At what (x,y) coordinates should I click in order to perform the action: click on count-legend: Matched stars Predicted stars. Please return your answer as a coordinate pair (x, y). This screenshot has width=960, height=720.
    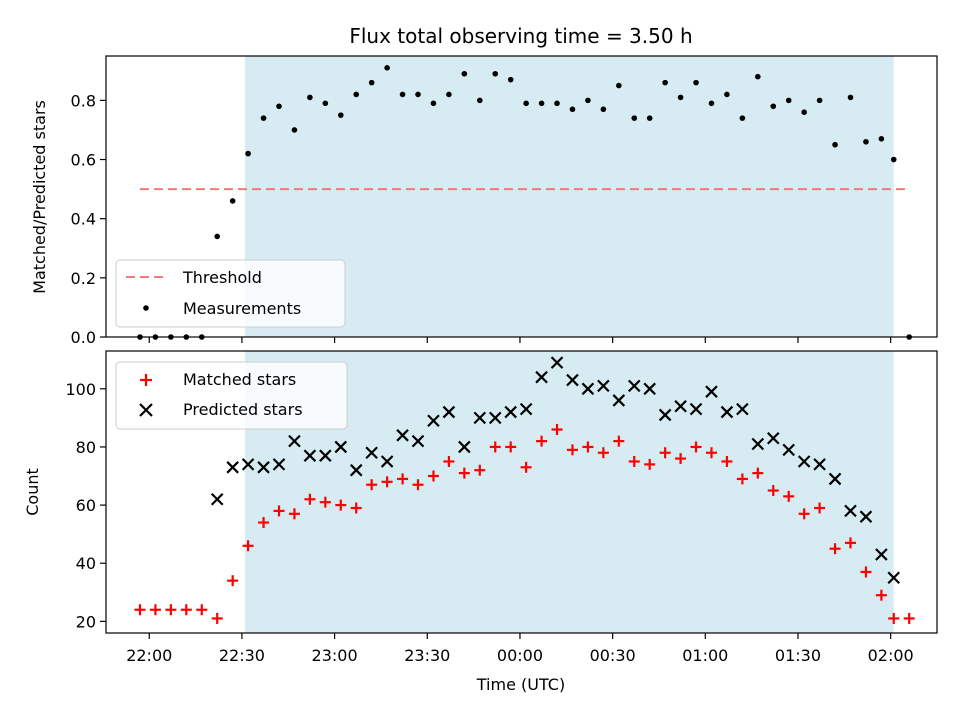
    Looking at the image, I should click on (231, 395).